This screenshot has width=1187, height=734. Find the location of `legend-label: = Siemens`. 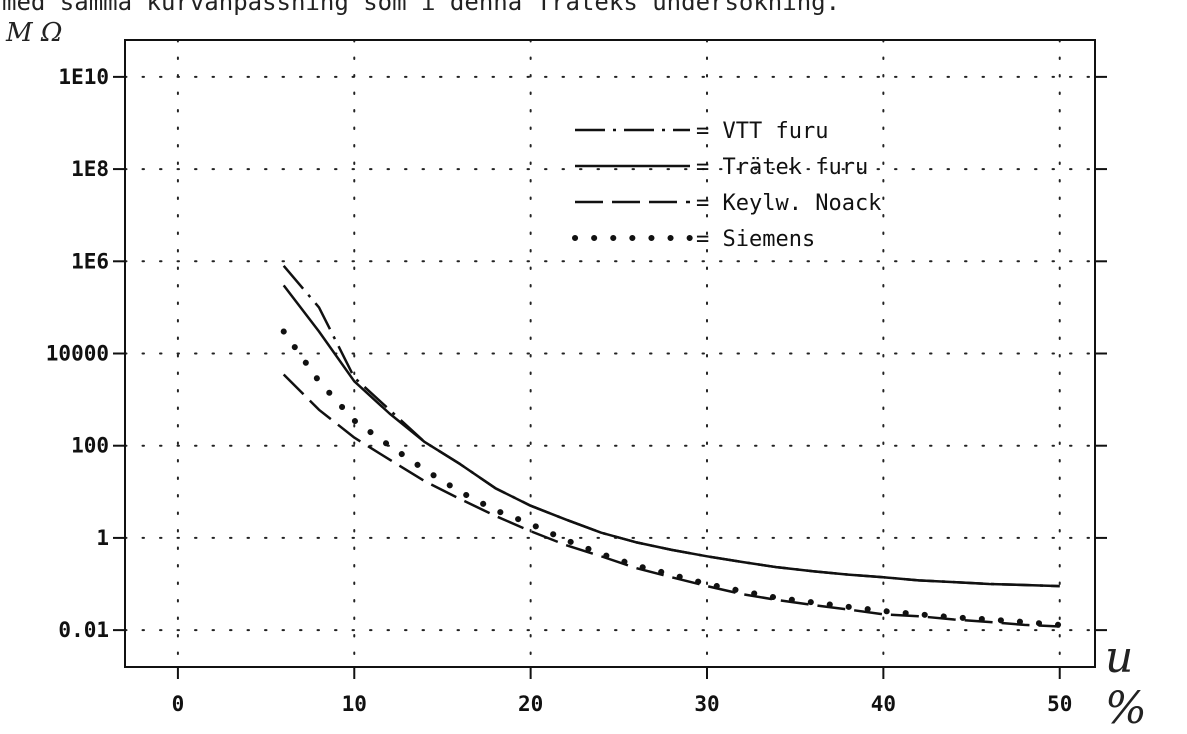

legend-label: = Siemens is located at coordinates (755, 239).